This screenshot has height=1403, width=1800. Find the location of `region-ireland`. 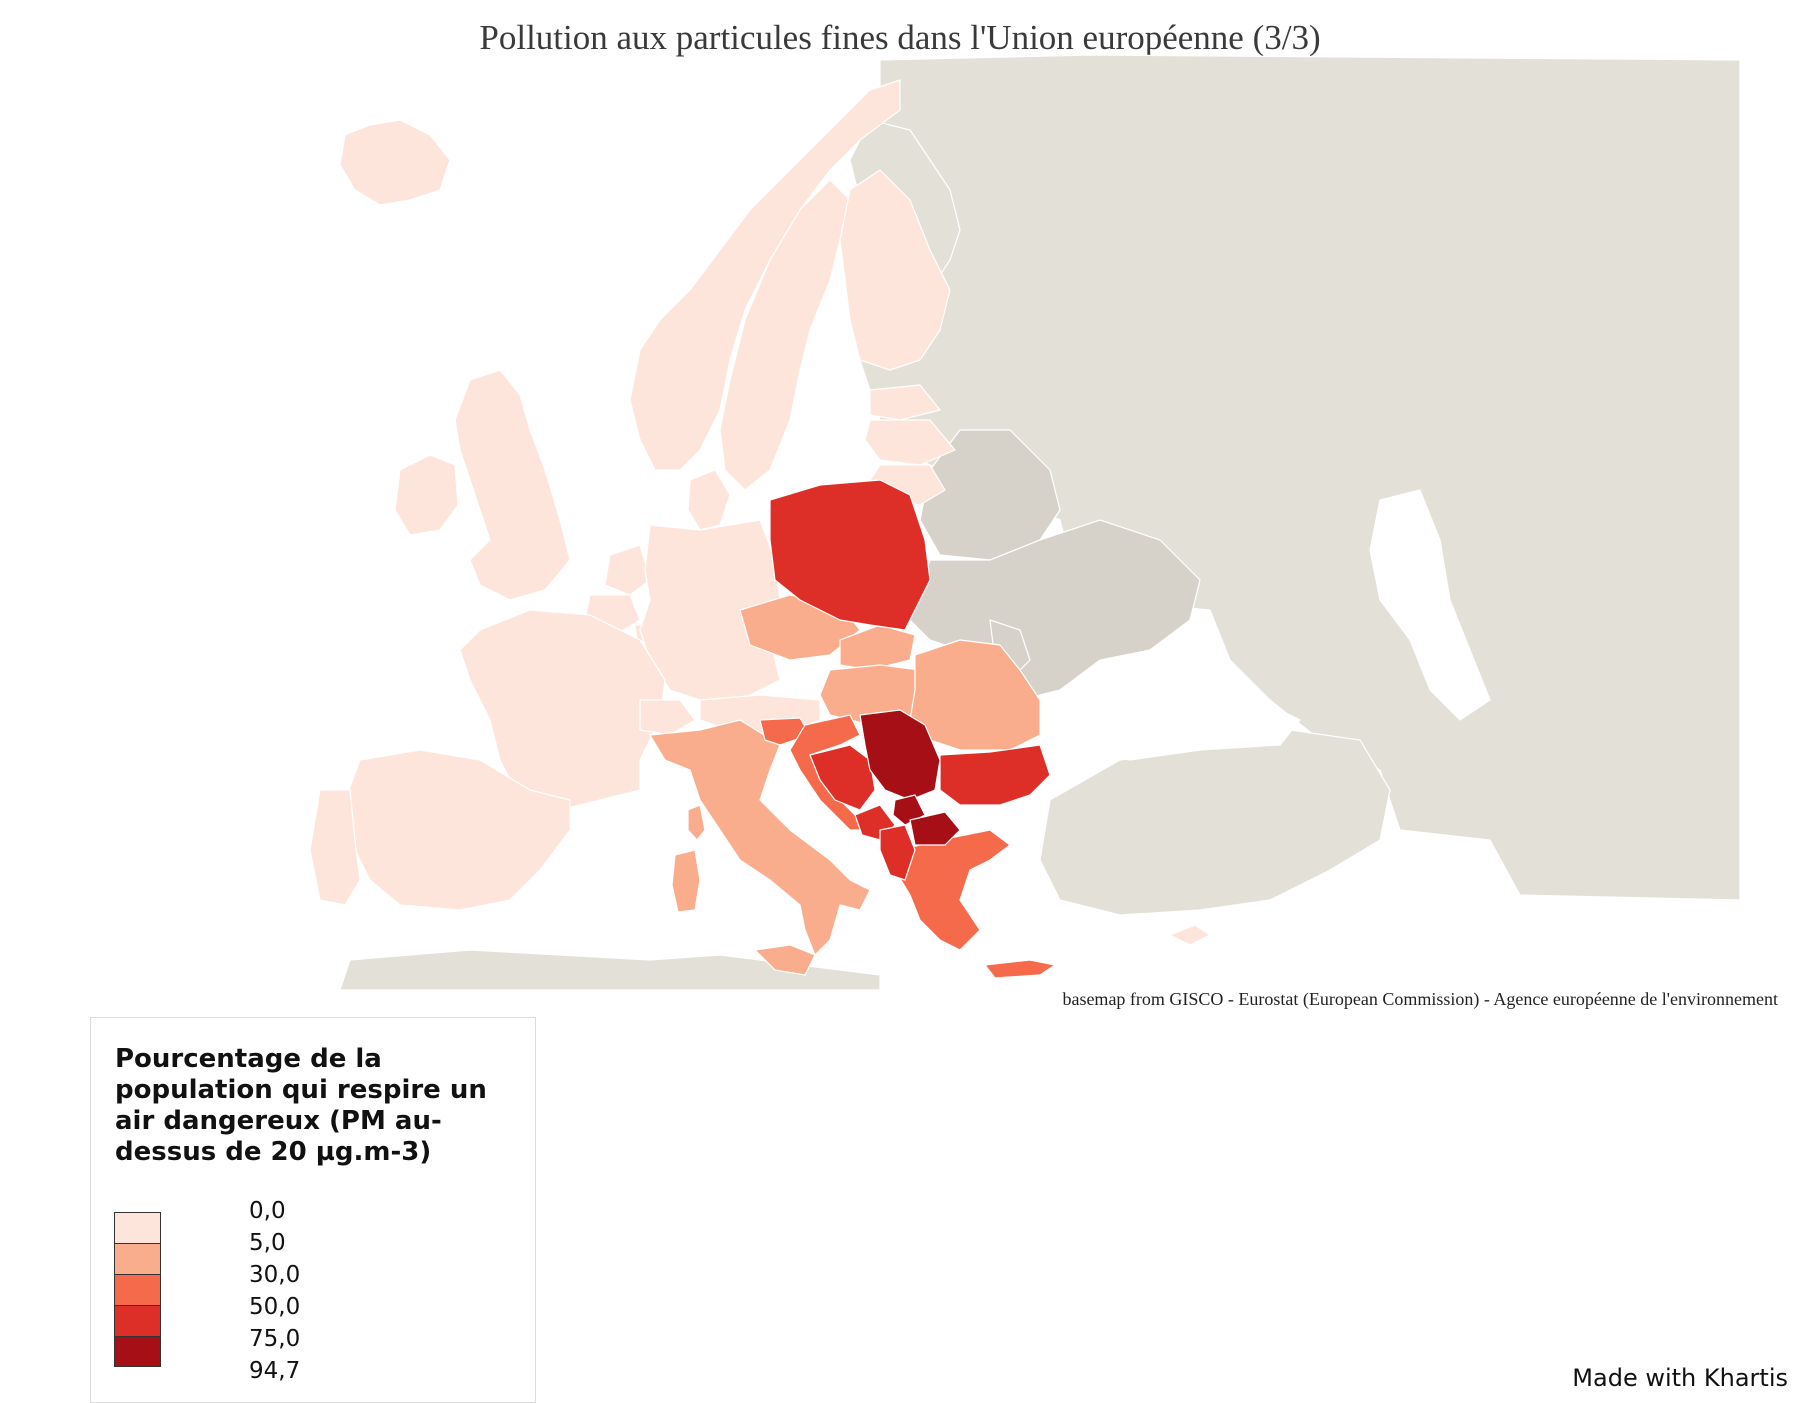

region-ireland is located at coordinates (426, 495).